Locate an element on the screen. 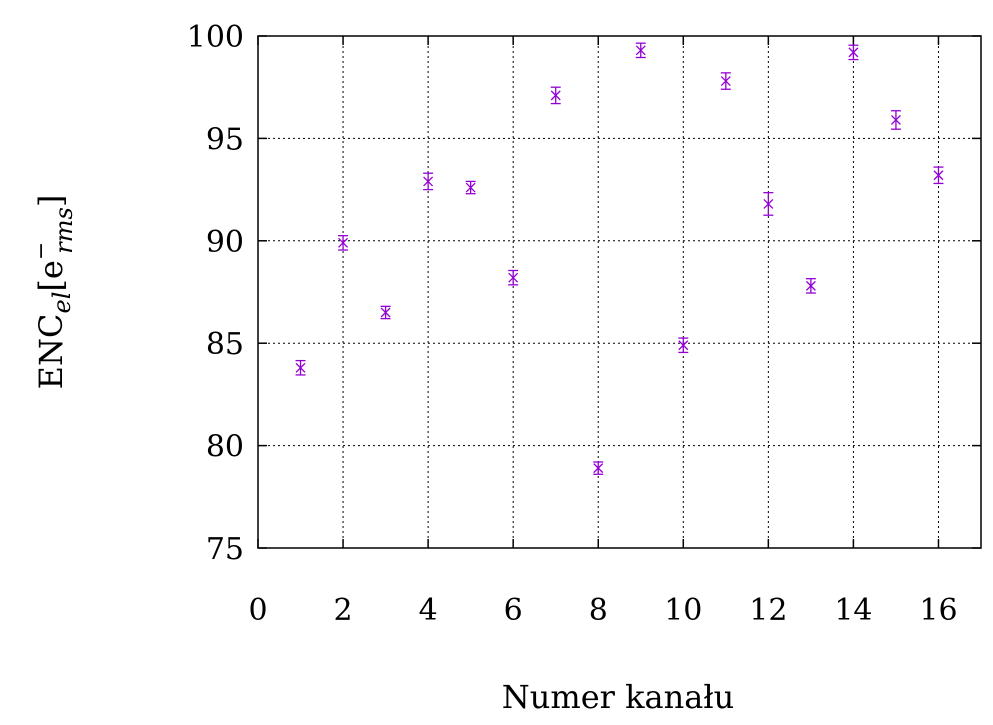  x-tick-label: 14 is located at coordinates (853, 610).